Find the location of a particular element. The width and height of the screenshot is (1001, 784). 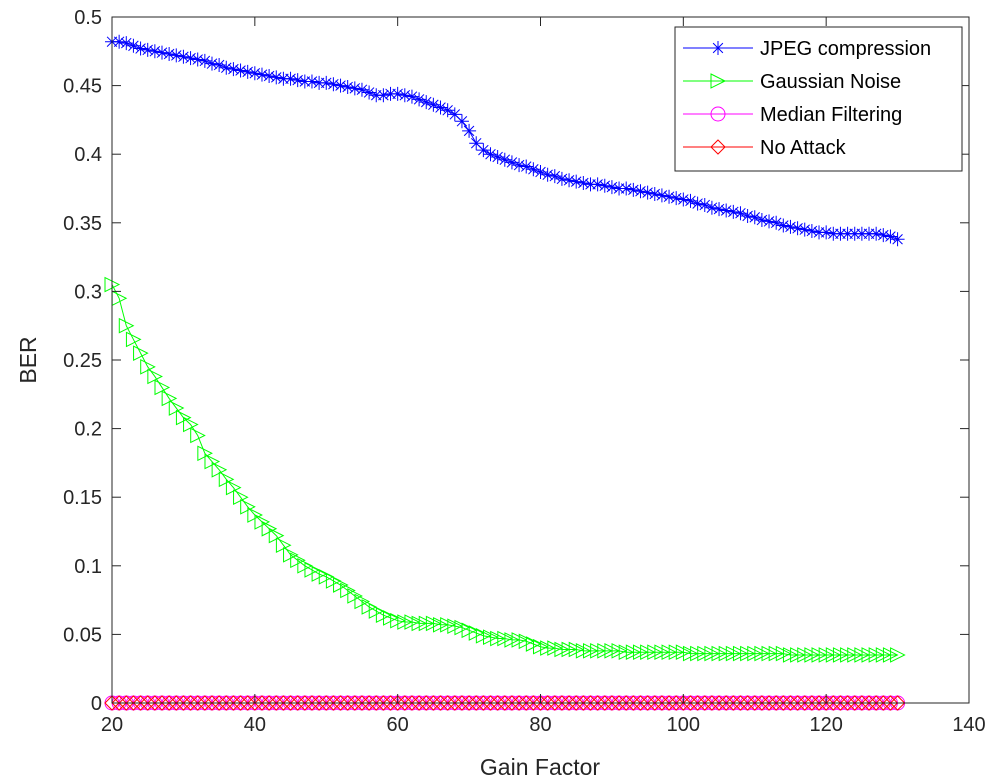

legend-marker-no-attack is located at coordinates (718, 147).